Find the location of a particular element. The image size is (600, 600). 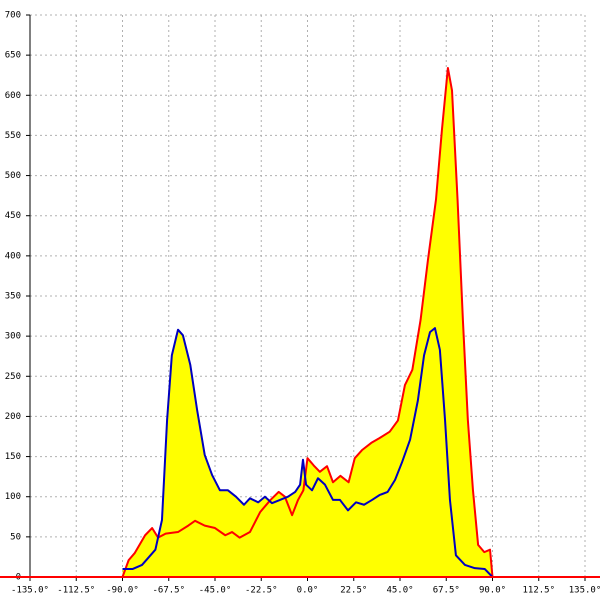

x-tick-label: -135.0° is located at coordinates (30, 591).